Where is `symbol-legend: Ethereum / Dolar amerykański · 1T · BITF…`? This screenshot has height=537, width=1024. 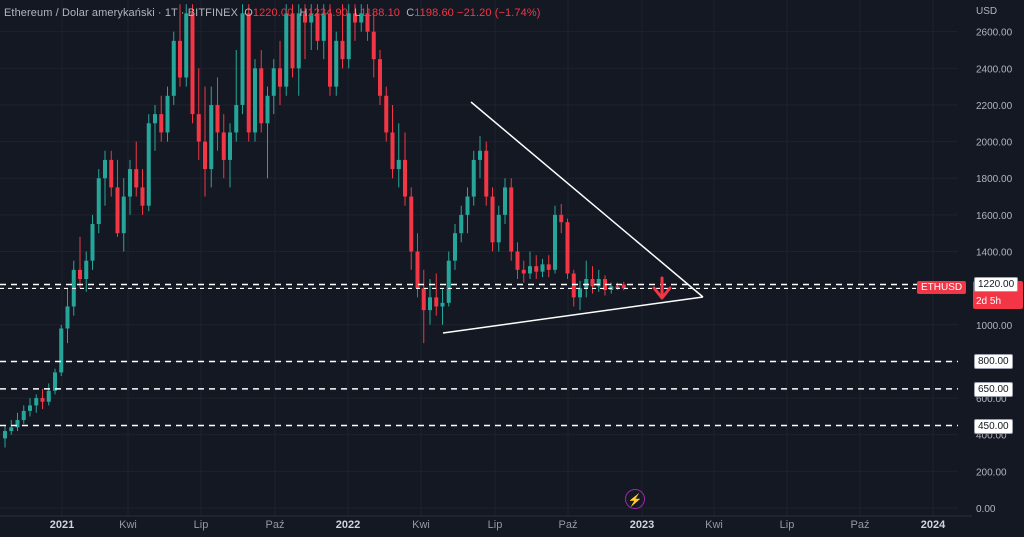 symbol-legend: Ethereum / Dolar amerykański · 1T · BITF… is located at coordinates (272, 13).